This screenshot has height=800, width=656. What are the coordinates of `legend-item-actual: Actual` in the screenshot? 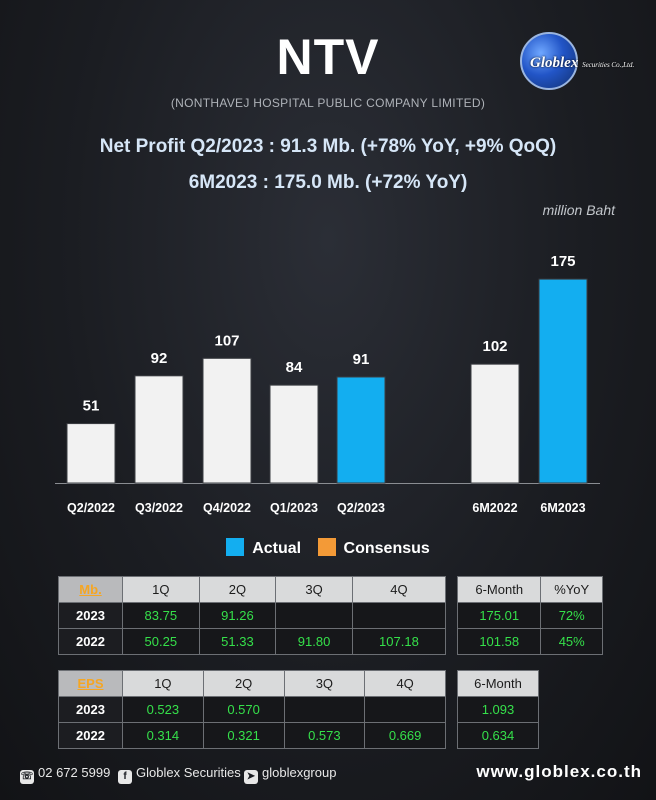 It's located at (263, 548).